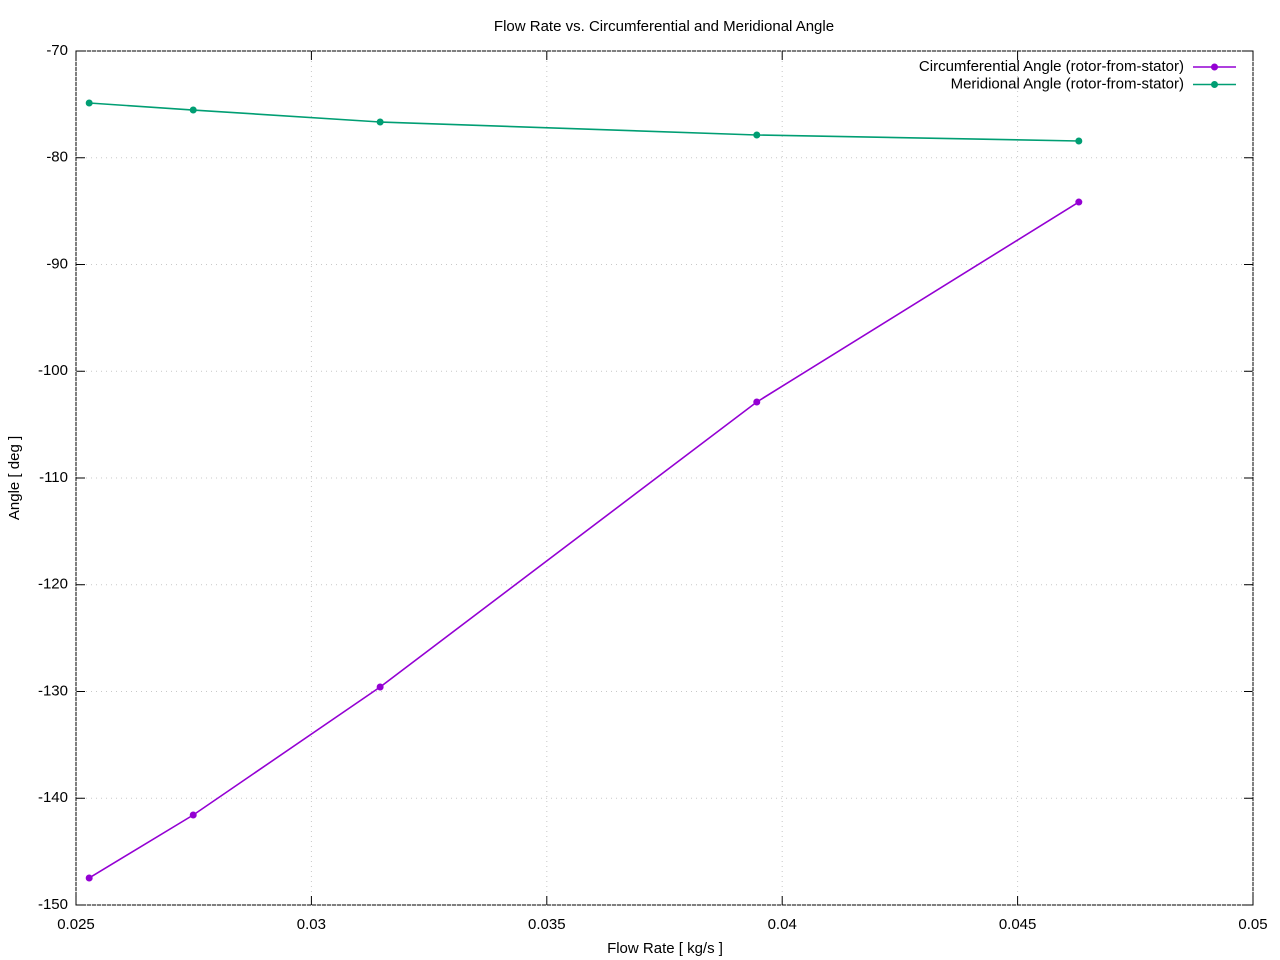  What do you see at coordinates (1018, 924) in the screenshot?
I see `x-tick-label: 0.045` at bounding box center [1018, 924].